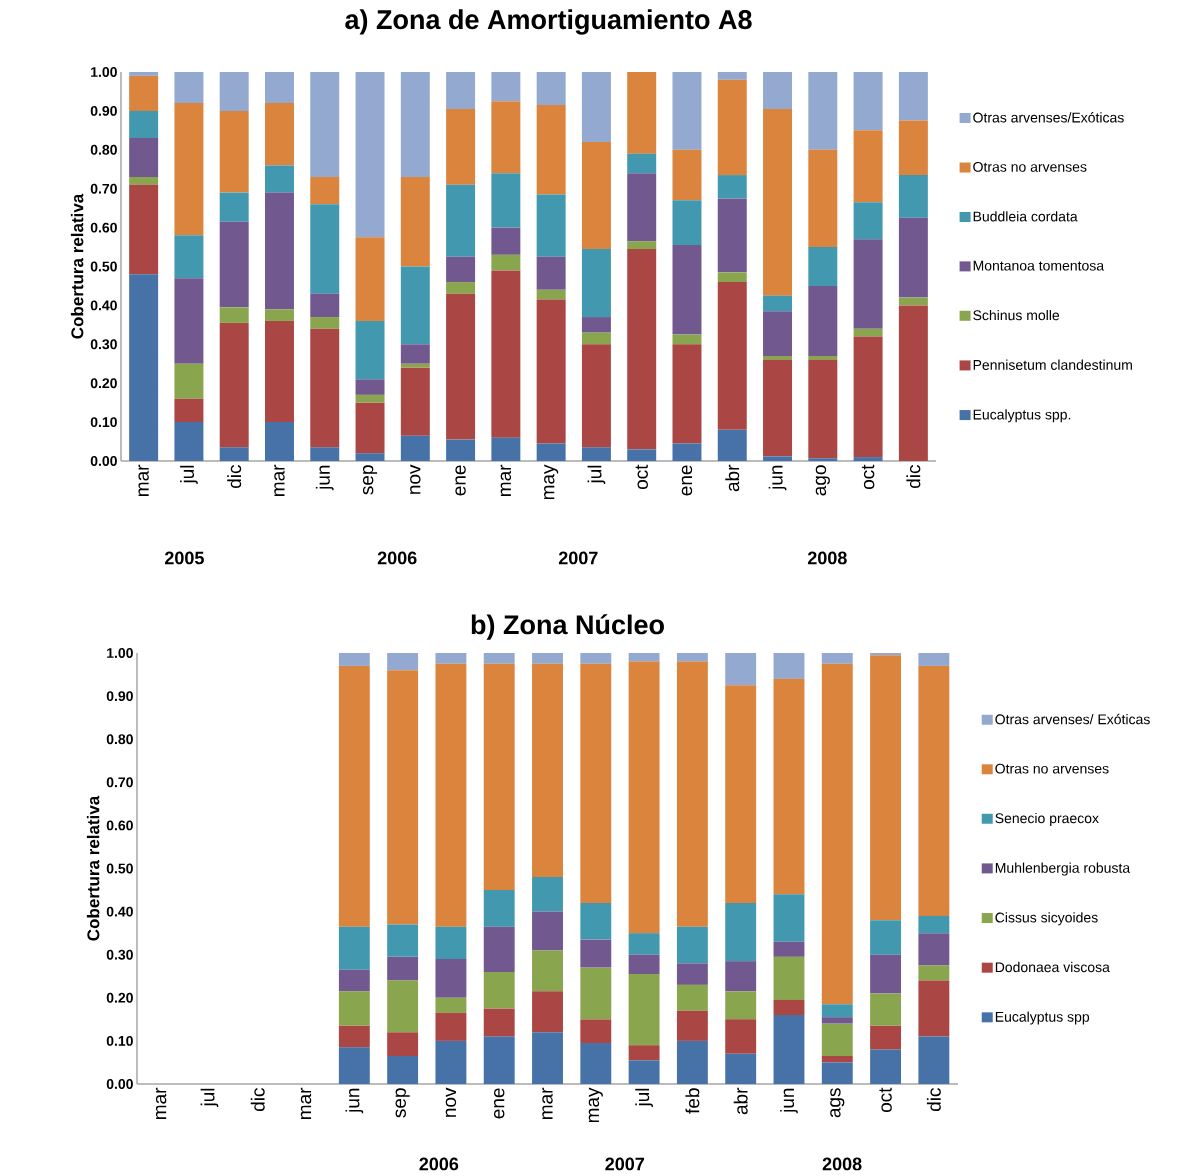  I want to click on x-tick-label: ags, so click(837, 1103).